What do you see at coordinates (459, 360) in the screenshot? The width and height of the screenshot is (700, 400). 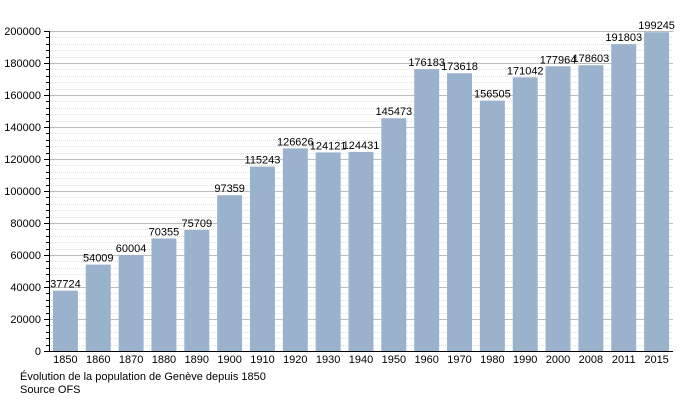 I see `x-tick-label: 1970` at bounding box center [459, 360].